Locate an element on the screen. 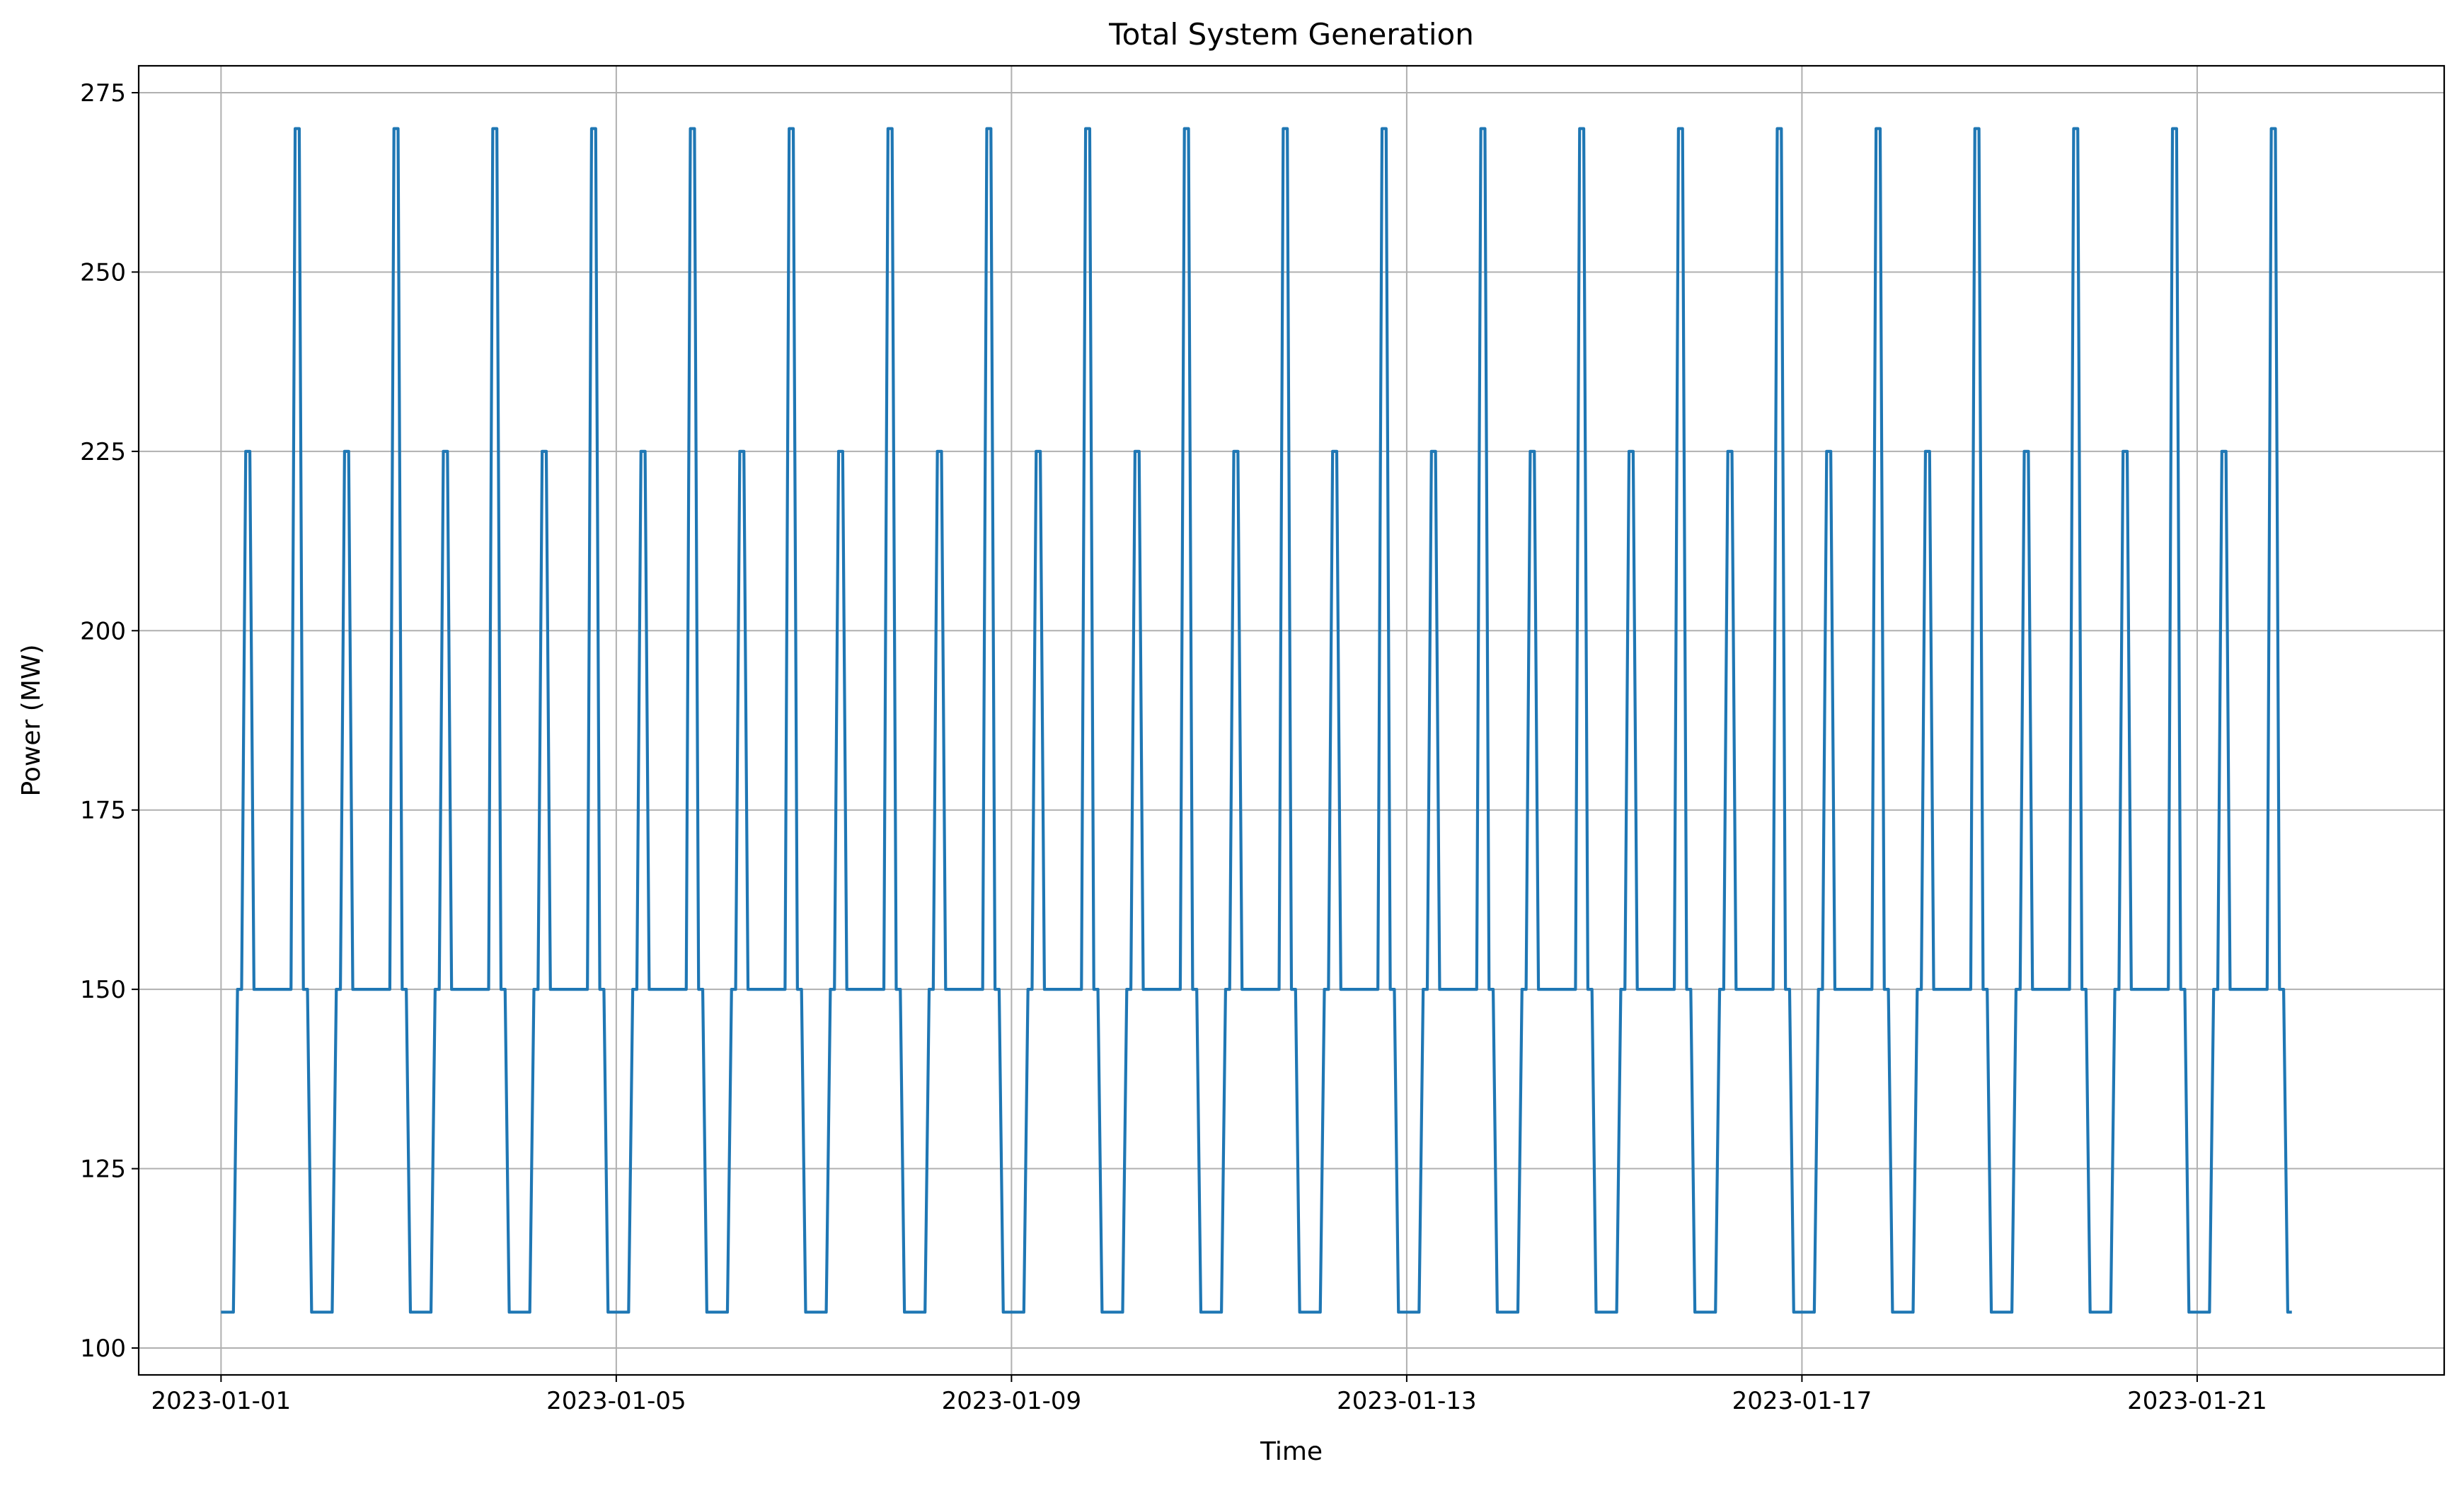 Image resolution: width=2464 pixels, height=1486 pixels. y-tick-label: 275 is located at coordinates (103, 93).